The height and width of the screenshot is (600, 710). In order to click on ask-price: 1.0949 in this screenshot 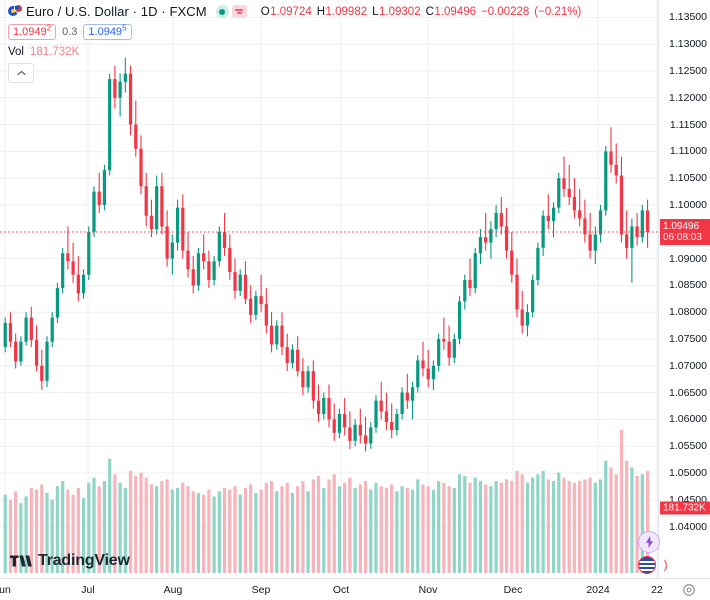, I will do `click(105, 32)`.